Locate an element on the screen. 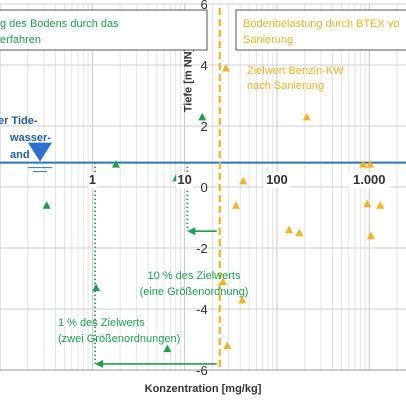 Image resolution: width=406 pixels, height=406 pixels. y-tick-label: 0 is located at coordinates (203, 187).